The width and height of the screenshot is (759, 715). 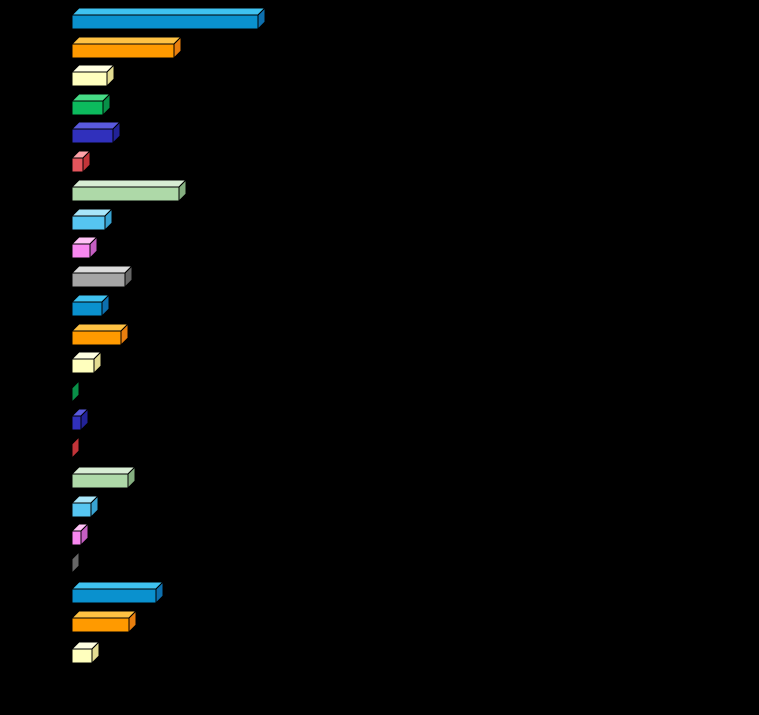 I want to click on bar-row-3-paleyellow, so click(x=93, y=75).